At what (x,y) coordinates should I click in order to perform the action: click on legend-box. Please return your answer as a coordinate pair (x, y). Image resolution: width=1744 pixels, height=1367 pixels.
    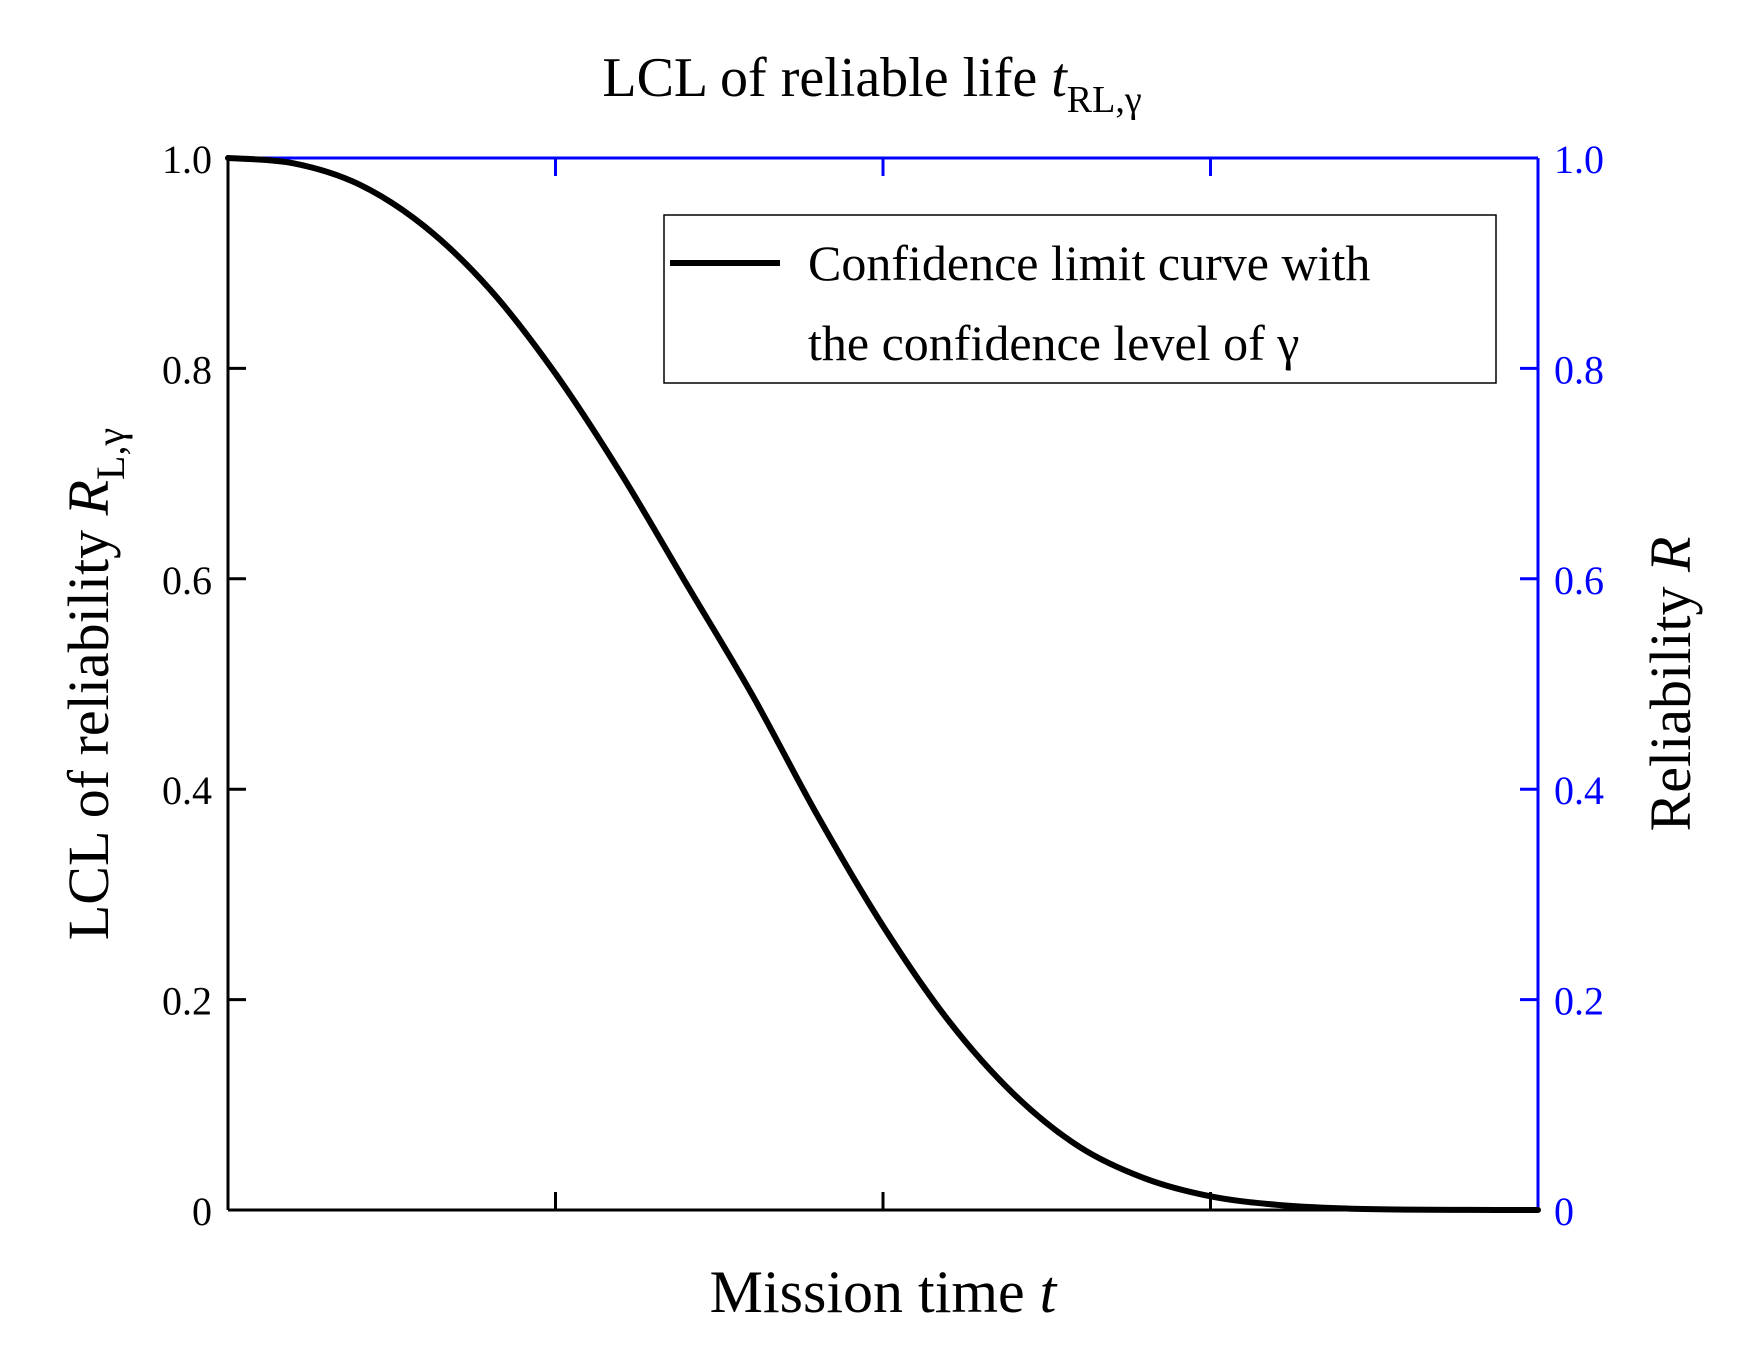
    Looking at the image, I should click on (1080, 299).